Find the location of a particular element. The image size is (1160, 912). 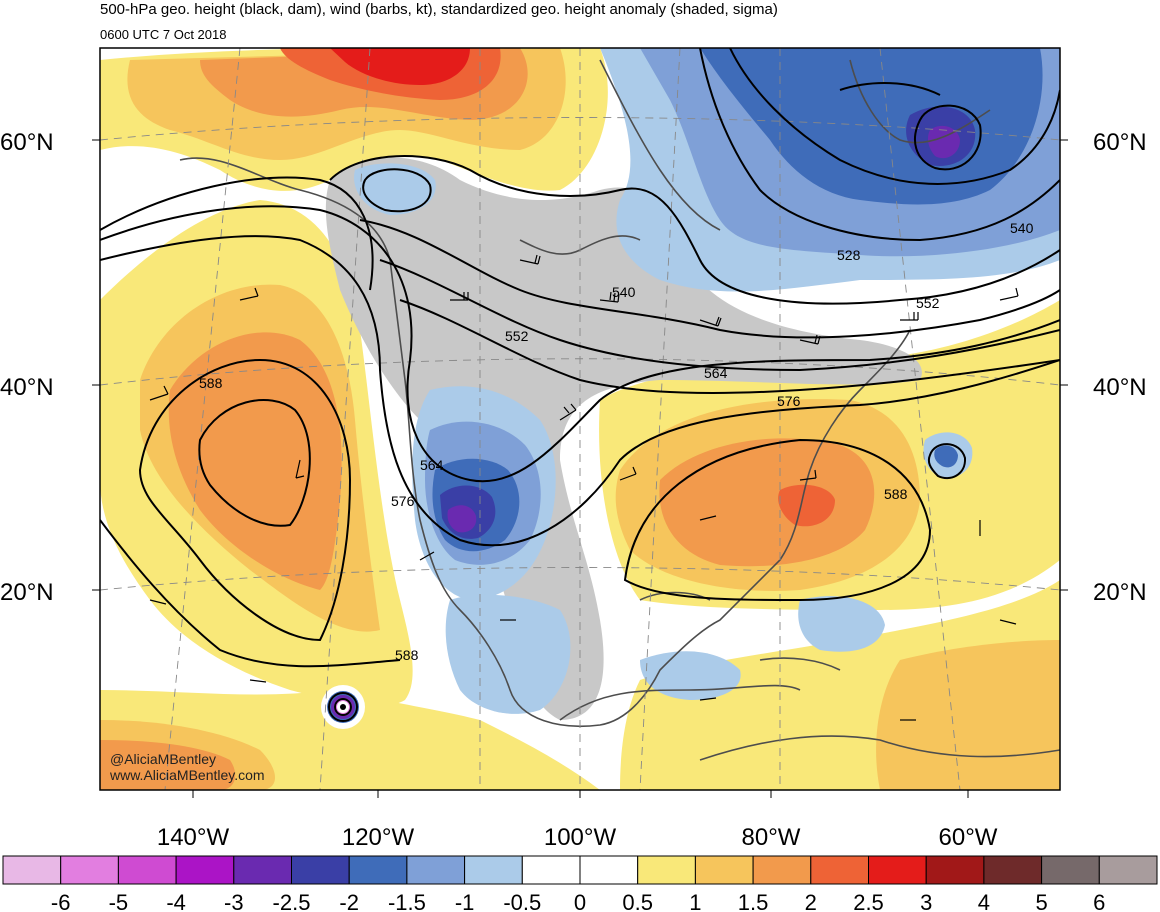

colorbar-label: -2.5 is located at coordinates (292, 901).